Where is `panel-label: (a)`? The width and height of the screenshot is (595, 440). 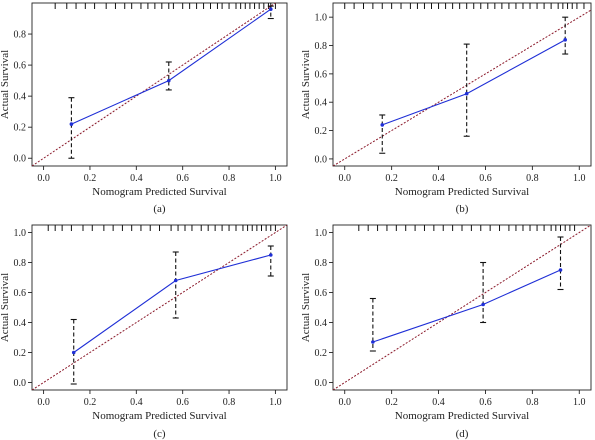 panel-label: (a) is located at coordinates (159, 209).